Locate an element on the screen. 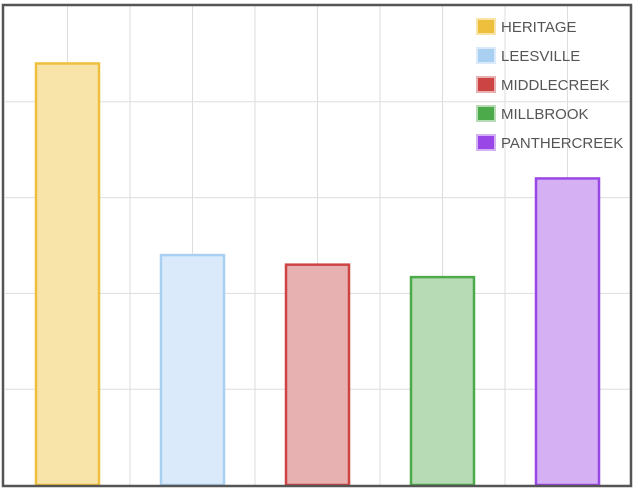  legend-label-heritage: HERITAGE is located at coordinates (539, 27).